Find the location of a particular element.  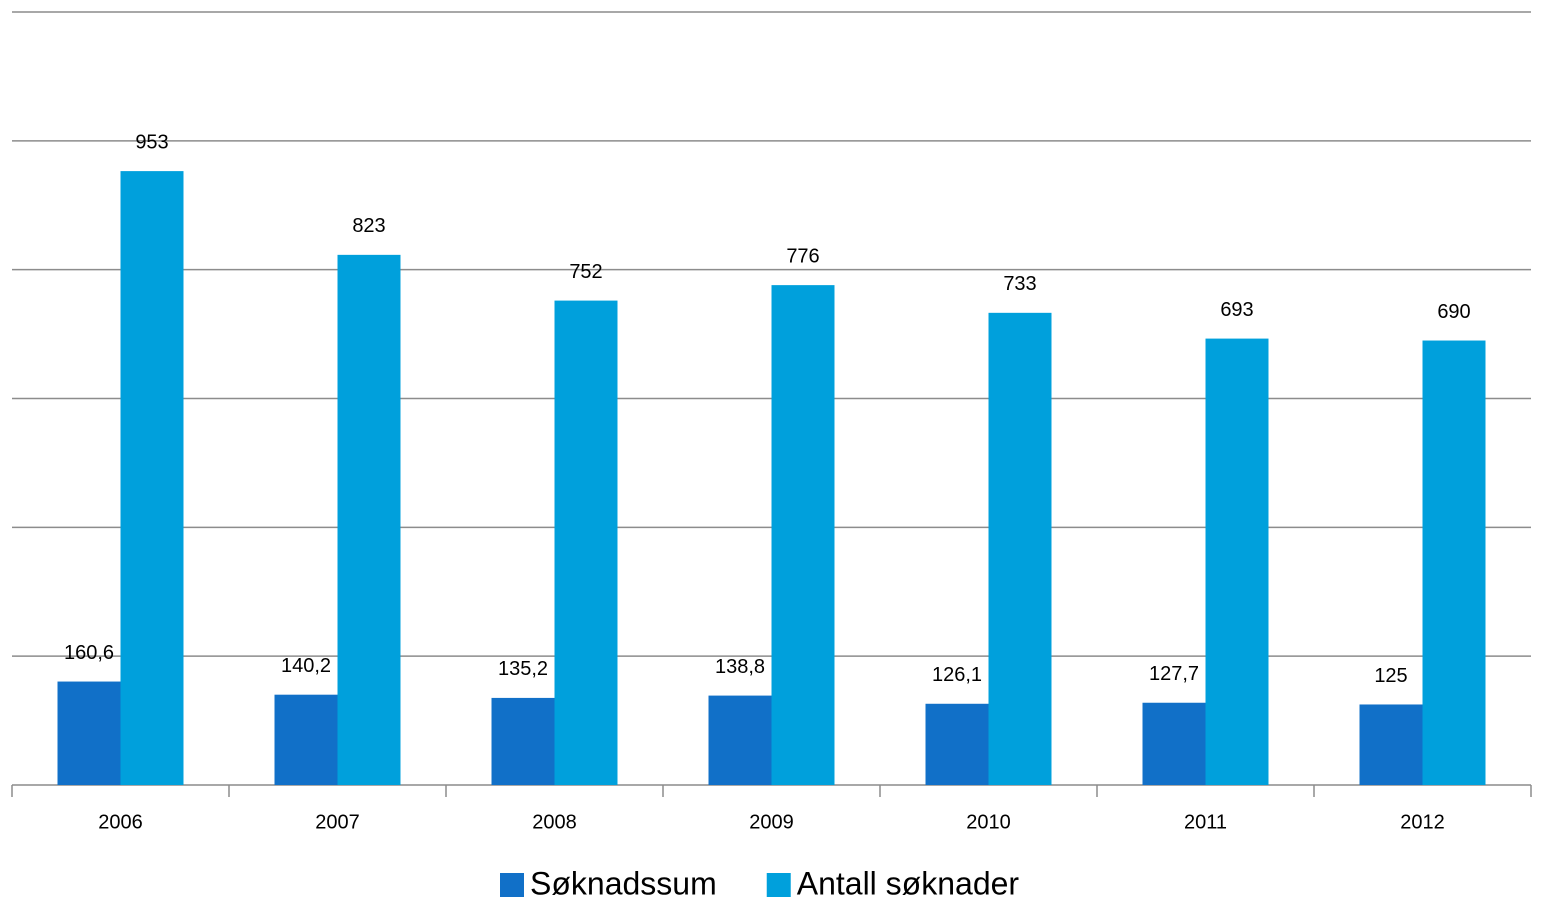

data-label: 823 is located at coordinates (368, 226).